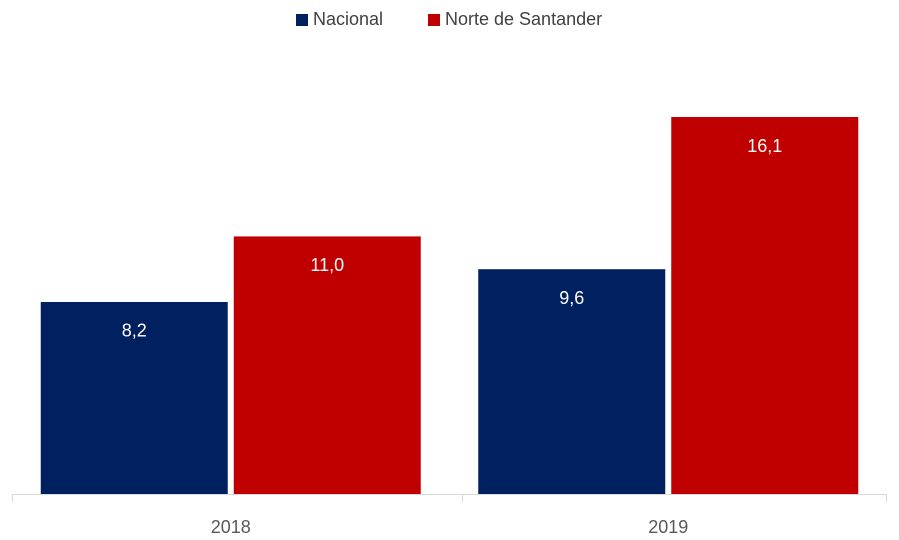 This screenshot has width=899, height=540. I want to click on data-label: 11,0, so click(327, 265).